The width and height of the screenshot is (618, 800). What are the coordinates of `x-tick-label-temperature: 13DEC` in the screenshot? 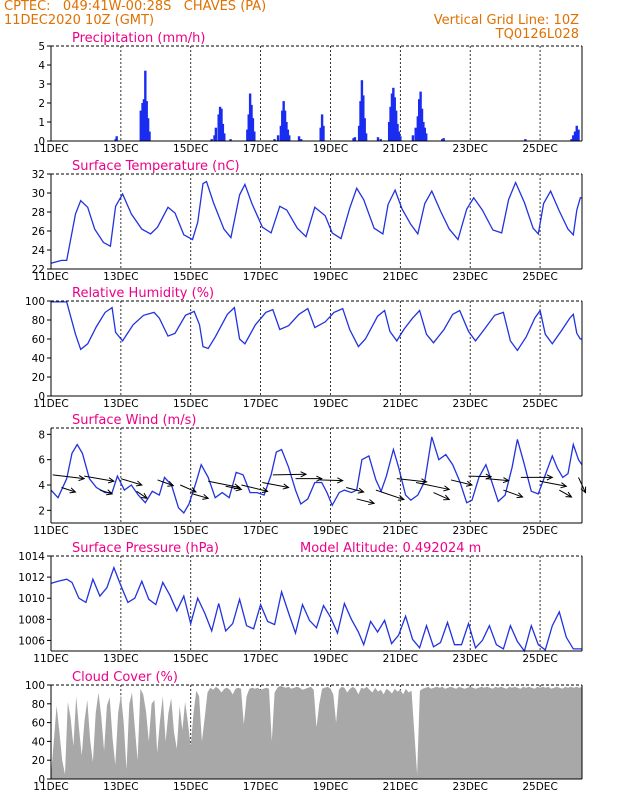 It's located at (120, 277).